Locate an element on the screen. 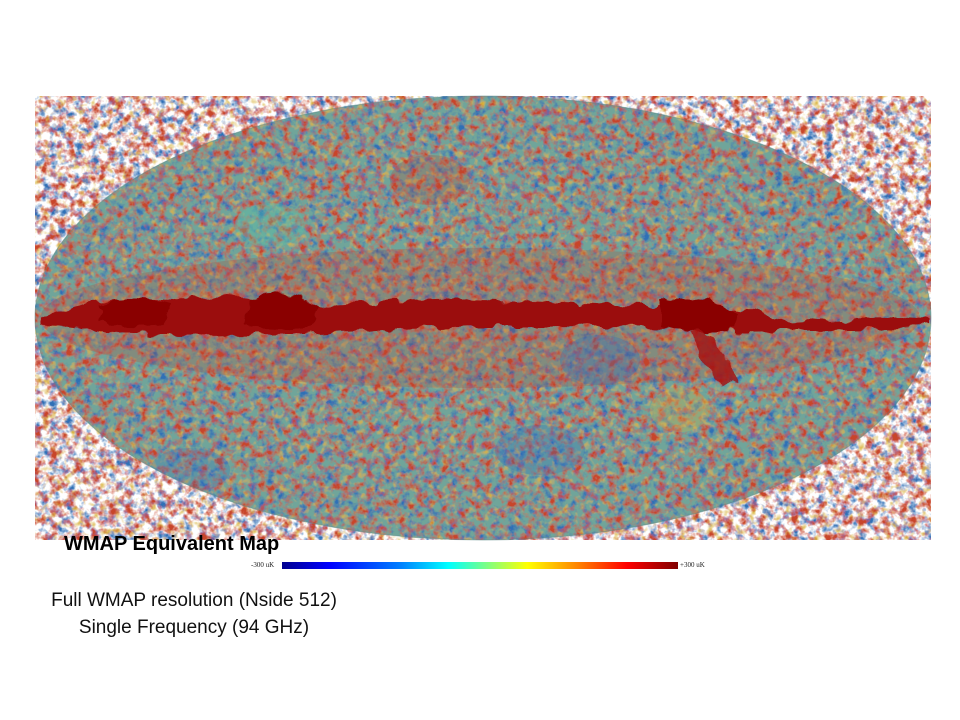 The image size is (960, 720). caption-frequency: Single Frequency (94 GHz) is located at coordinates (194, 627).